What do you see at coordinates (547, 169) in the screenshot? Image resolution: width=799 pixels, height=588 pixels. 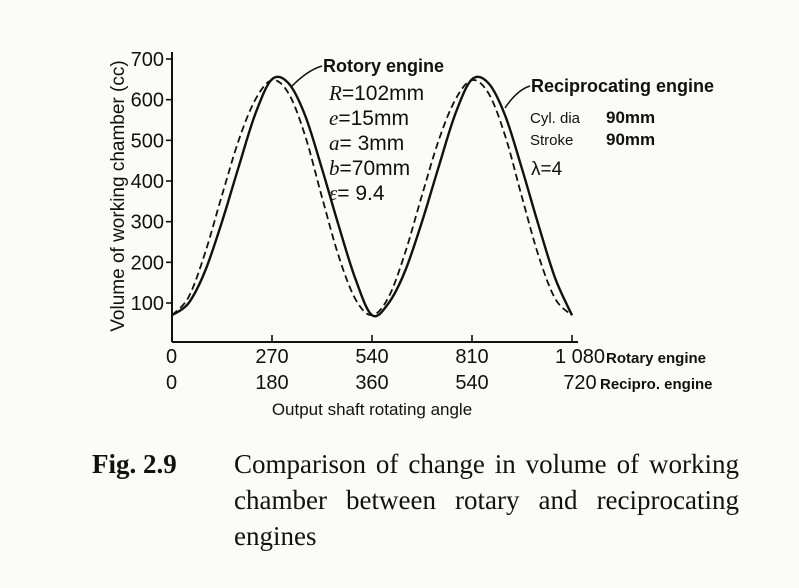 I see `annotation-recip-lambda: λ=4` at bounding box center [547, 169].